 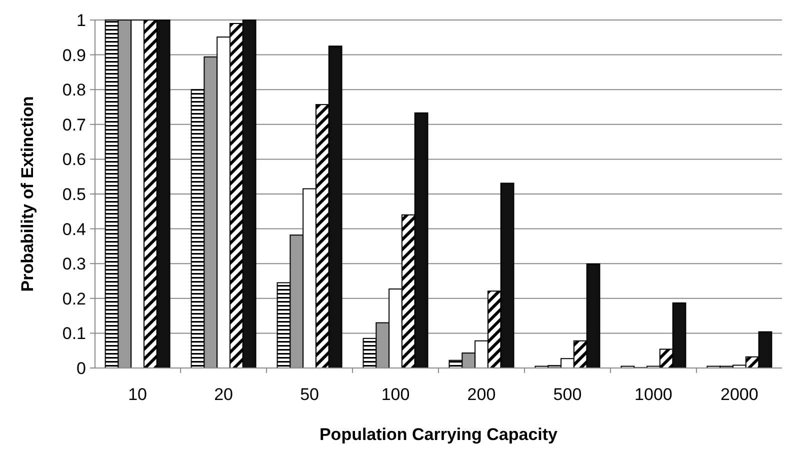 What do you see at coordinates (739, 394) in the screenshot?
I see `x-tick-label: 2000` at bounding box center [739, 394].